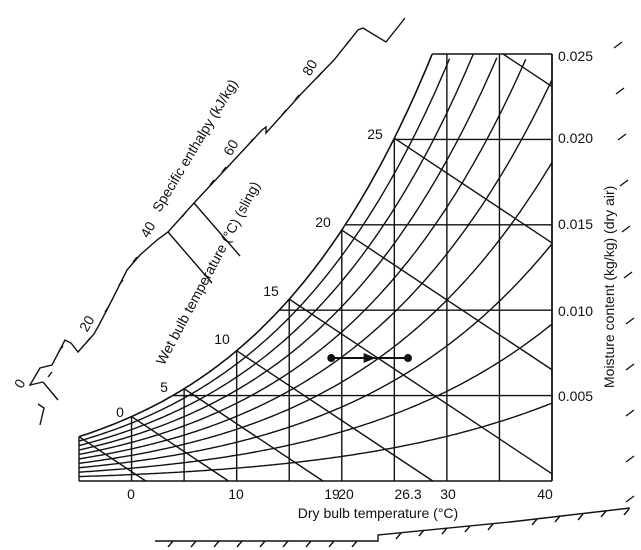 The width and height of the screenshot is (641, 550). I want to click on chart-marks, so click(369, 358).